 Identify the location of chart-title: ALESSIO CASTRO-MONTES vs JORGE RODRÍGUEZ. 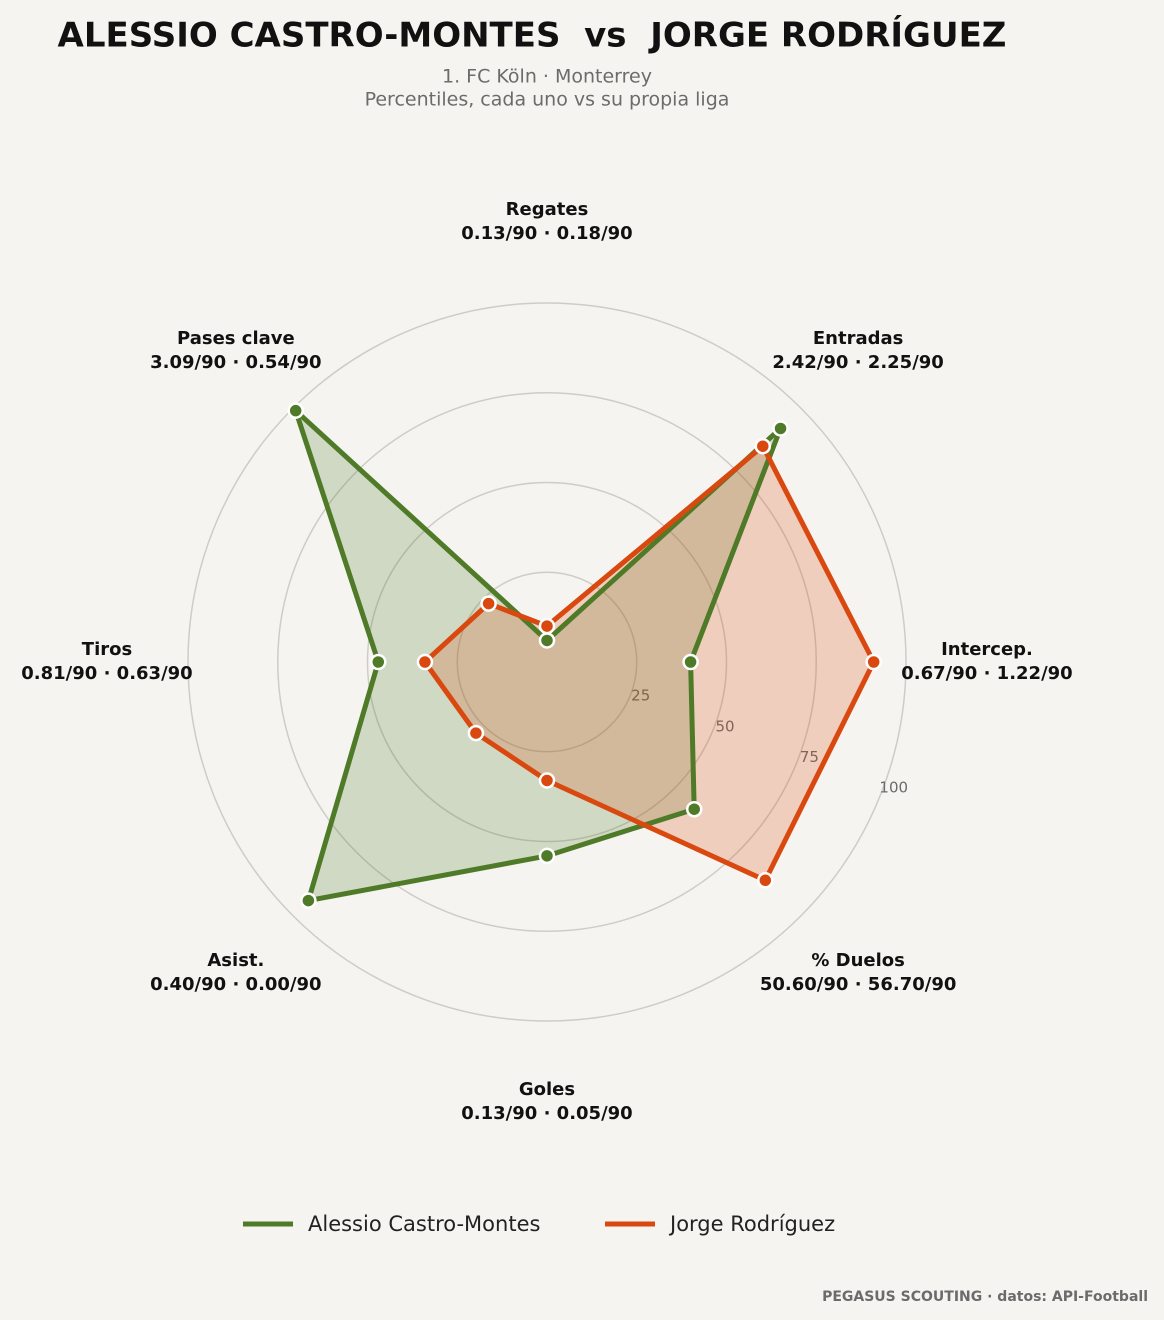
(532, 35).